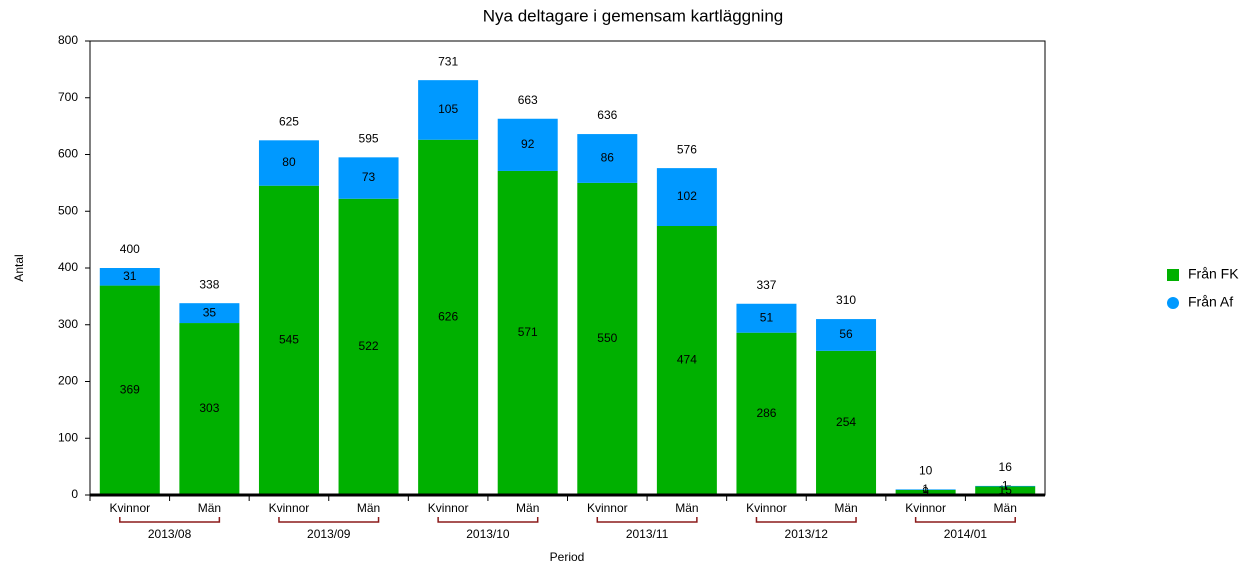  I want to click on y-tick-label: 300, so click(68, 324).